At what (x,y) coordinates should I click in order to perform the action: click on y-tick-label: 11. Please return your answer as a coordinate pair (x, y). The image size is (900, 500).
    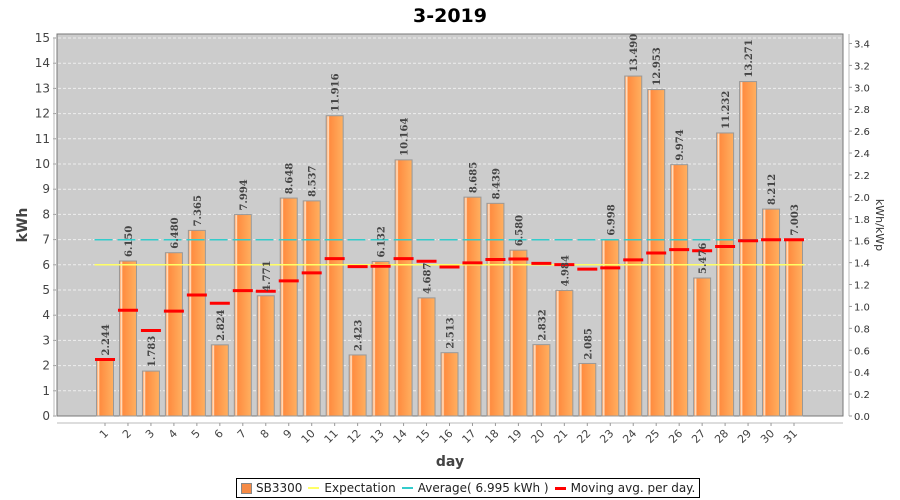
    Looking at the image, I should click on (42, 139).